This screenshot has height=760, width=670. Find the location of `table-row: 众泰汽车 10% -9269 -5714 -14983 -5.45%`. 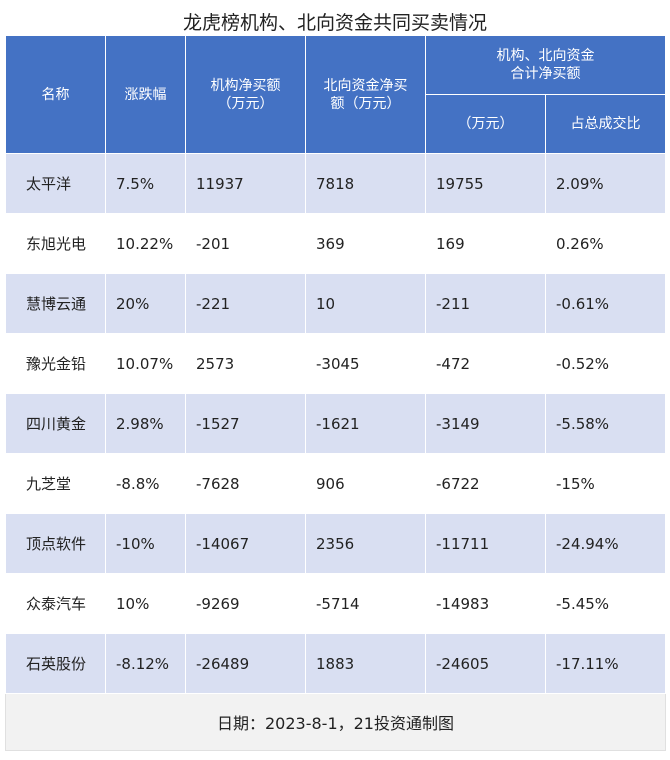

table-row: 众泰汽车 10% -9269 -5714 -14983 -5.45% is located at coordinates (335, 603).